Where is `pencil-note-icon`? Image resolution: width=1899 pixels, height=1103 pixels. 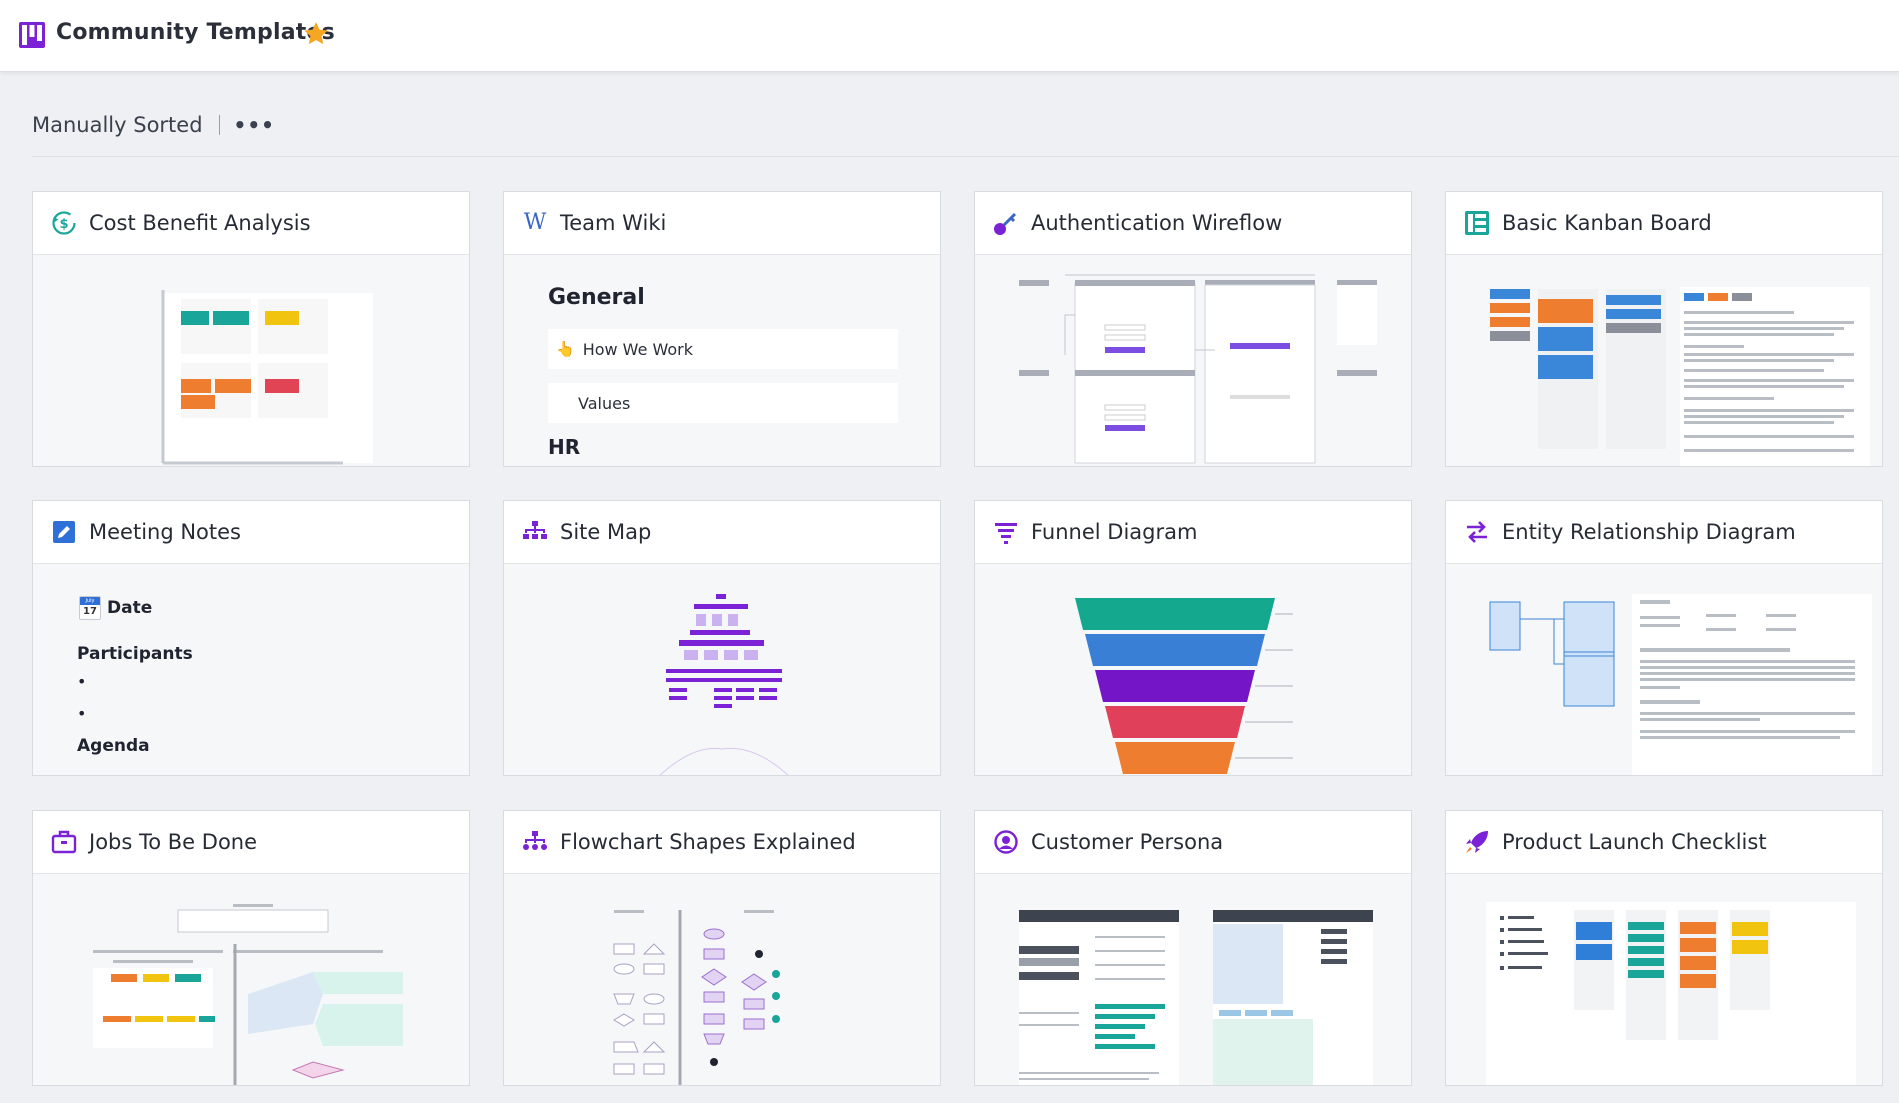 pencil-note-icon is located at coordinates (64, 532).